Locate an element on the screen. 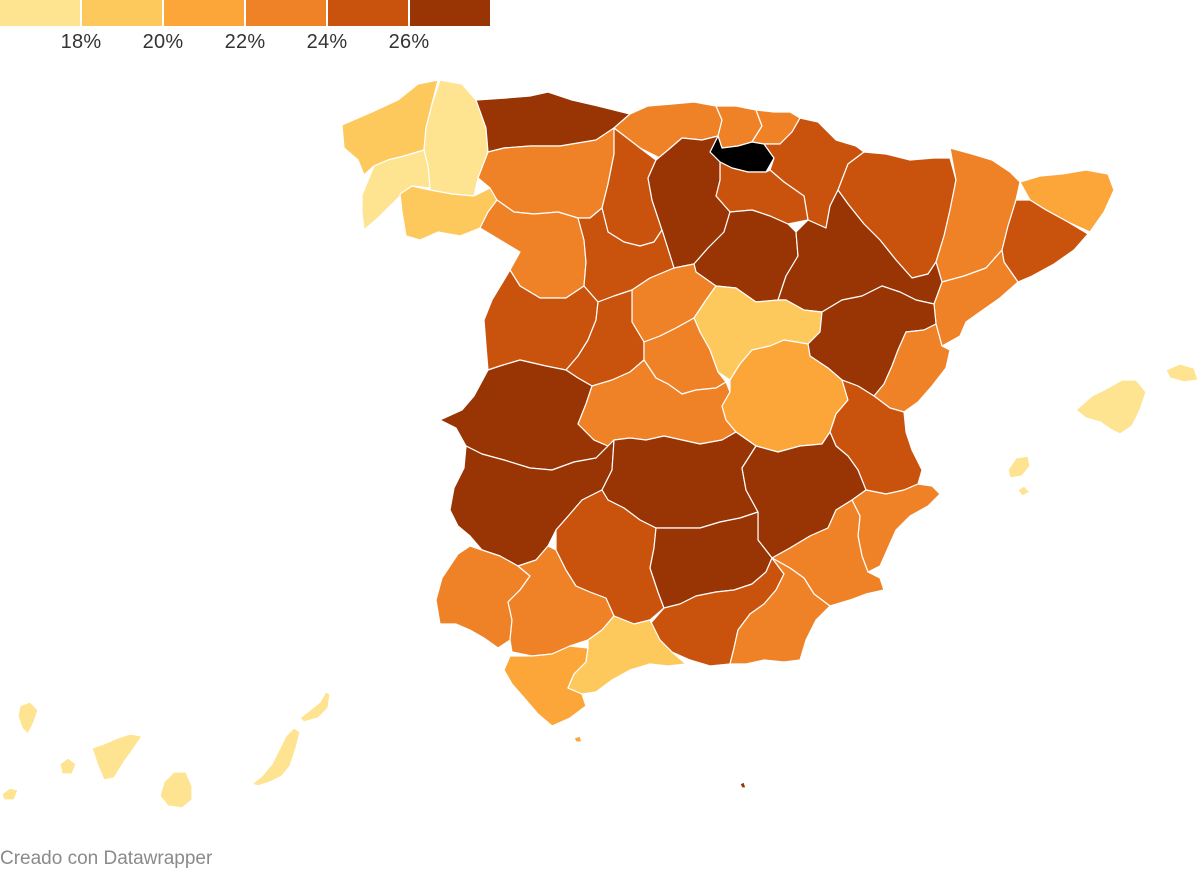  province-santa-cruz-de-tenerife: Santa Cruz de Tenerife is located at coordinates (72, 751).